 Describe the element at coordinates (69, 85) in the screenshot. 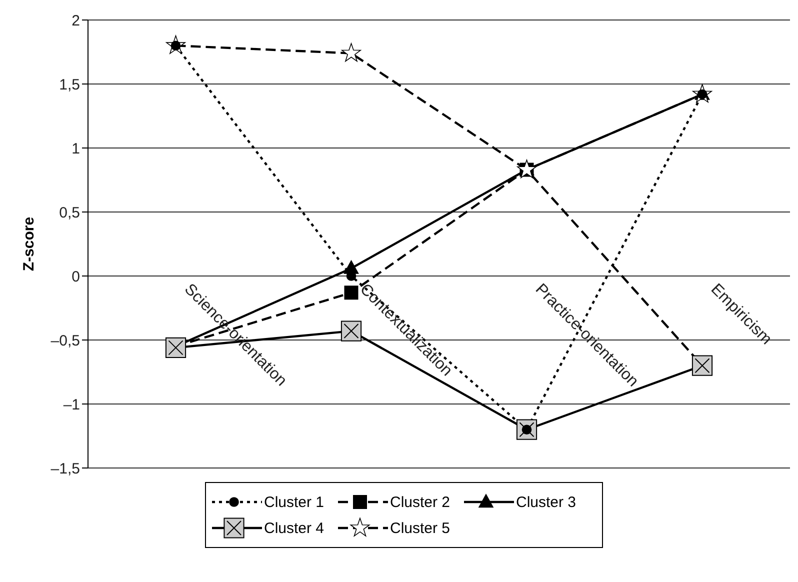

I see `y-tick-label: 1,5` at that location.